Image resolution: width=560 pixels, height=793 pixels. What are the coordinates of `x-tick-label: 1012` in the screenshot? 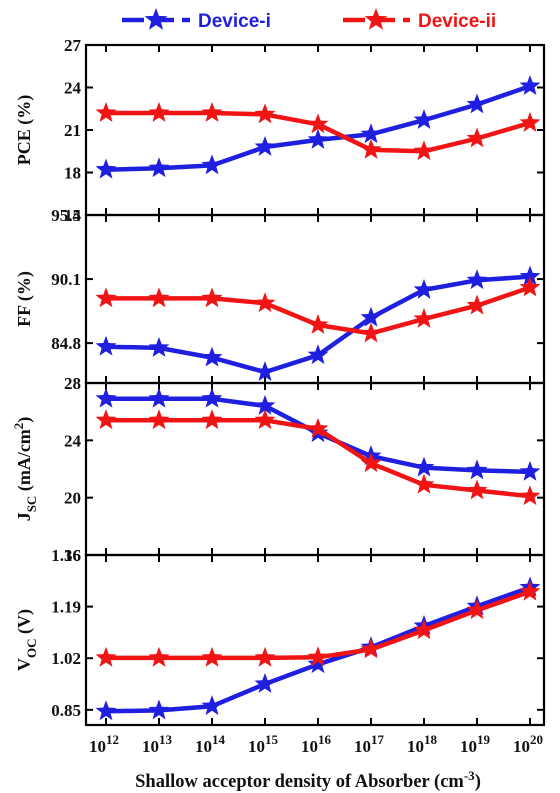 It's located at (104, 744).